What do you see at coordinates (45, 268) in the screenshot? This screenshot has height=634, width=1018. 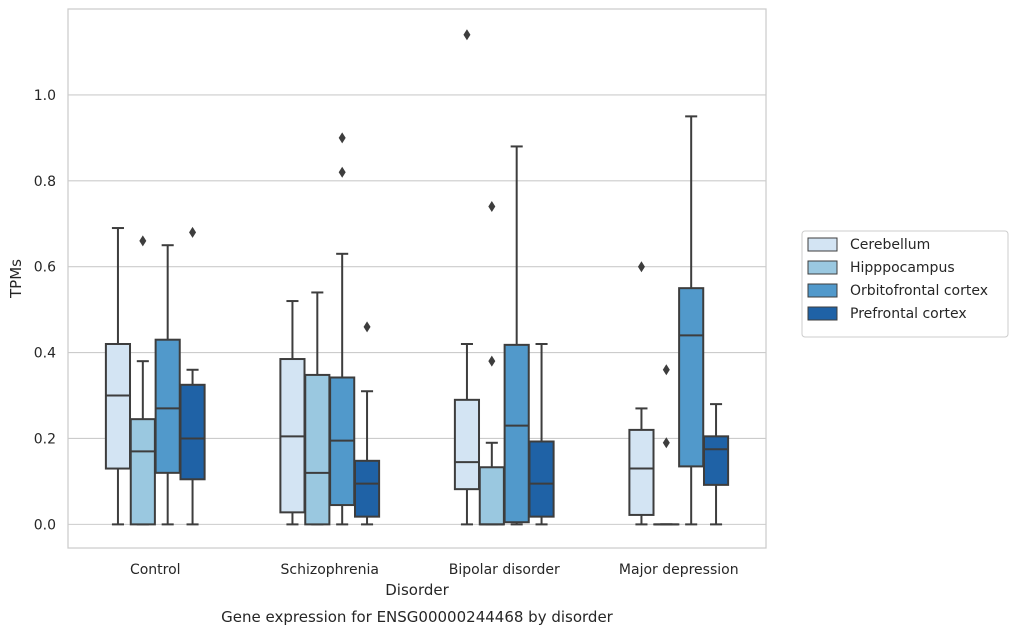 I see `y-tick-label: 0.6` at bounding box center [45, 268].